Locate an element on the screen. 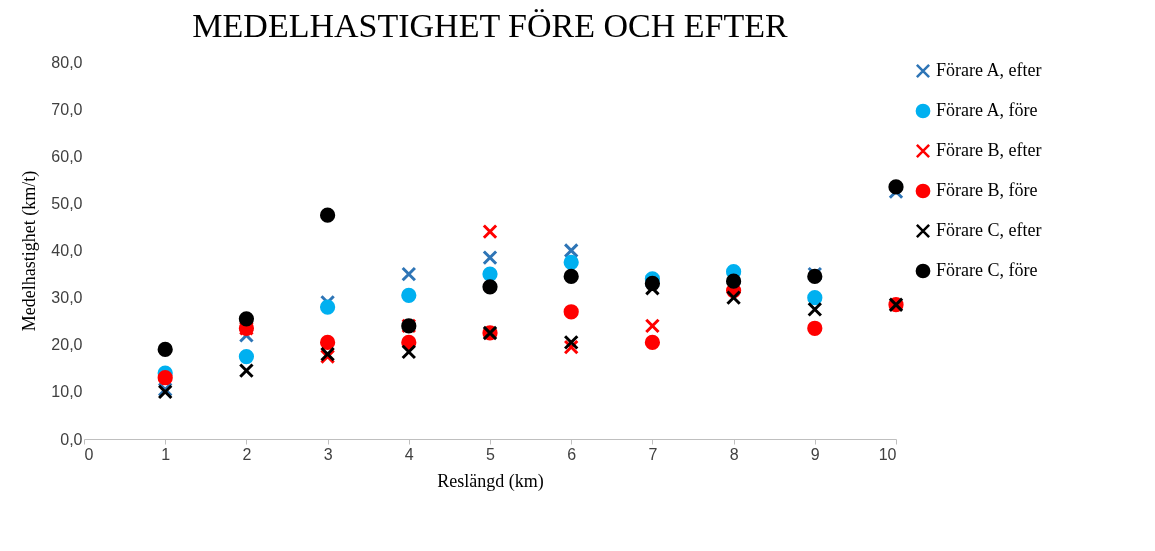  x-tick-label: 9 is located at coordinates (815, 454).